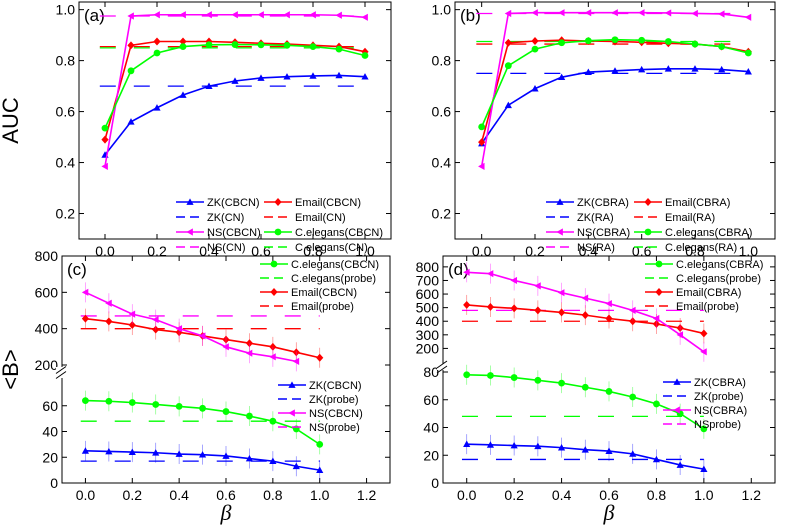 The height and width of the screenshot is (525, 787). What do you see at coordinates (66, 61) in the screenshot?
I see `y-tick-label: 0.8` at bounding box center [66, 61].